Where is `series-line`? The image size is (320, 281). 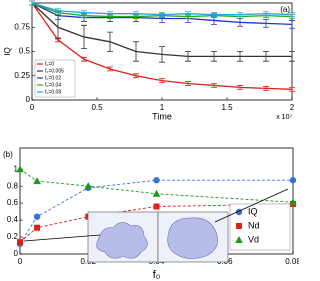 series-line is located at coordinates (156, 185).